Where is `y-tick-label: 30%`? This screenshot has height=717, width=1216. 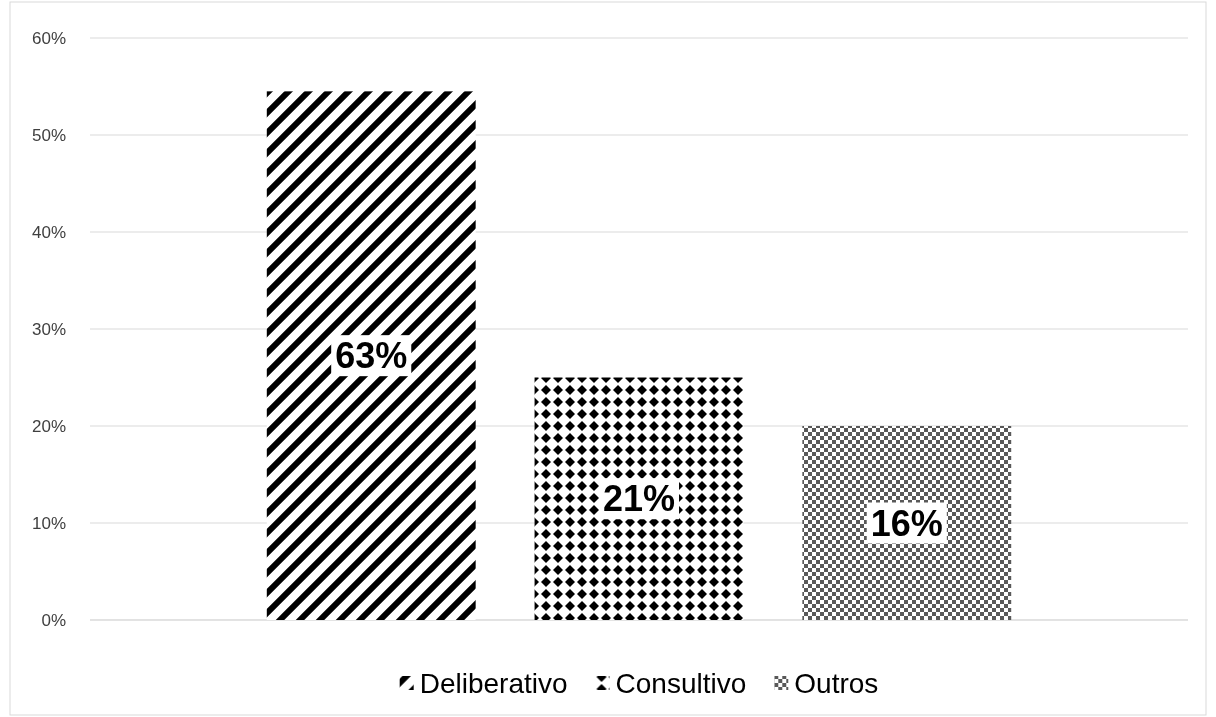 y-tick-label: 30% is located at coordinates (48, 329).